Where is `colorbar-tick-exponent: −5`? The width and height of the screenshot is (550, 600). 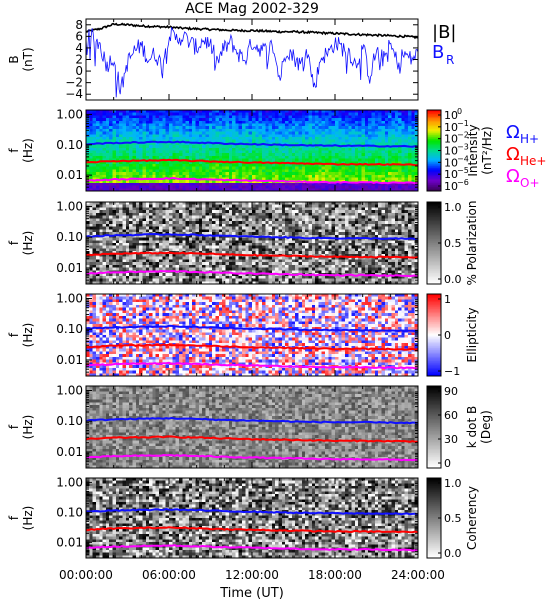
colorbar-tick-exponent: −5 is located at coordinates (463, 170).